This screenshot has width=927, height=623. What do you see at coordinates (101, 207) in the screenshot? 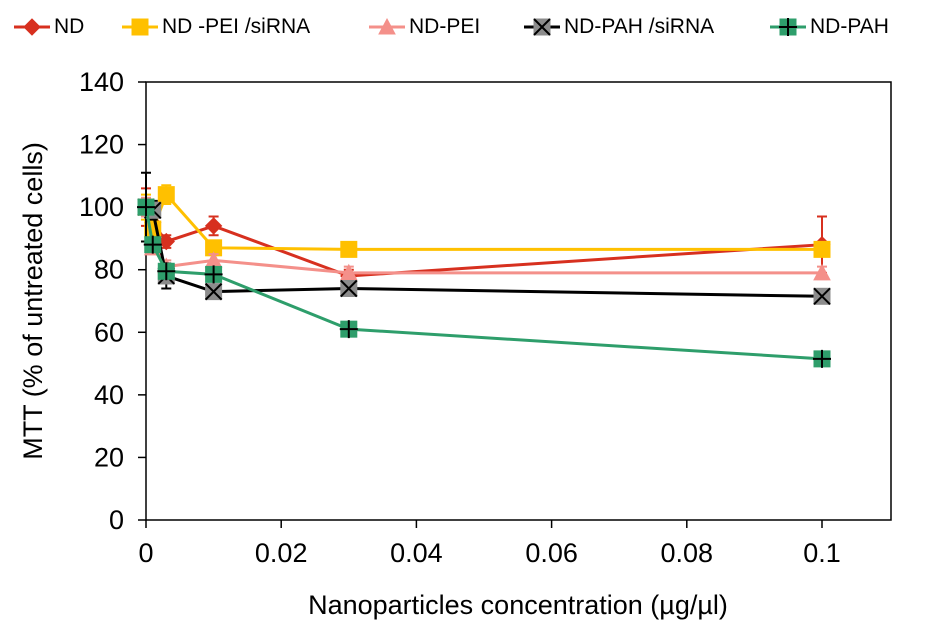
I see `y-tick-label: 100` at bounding box center [101, 207].